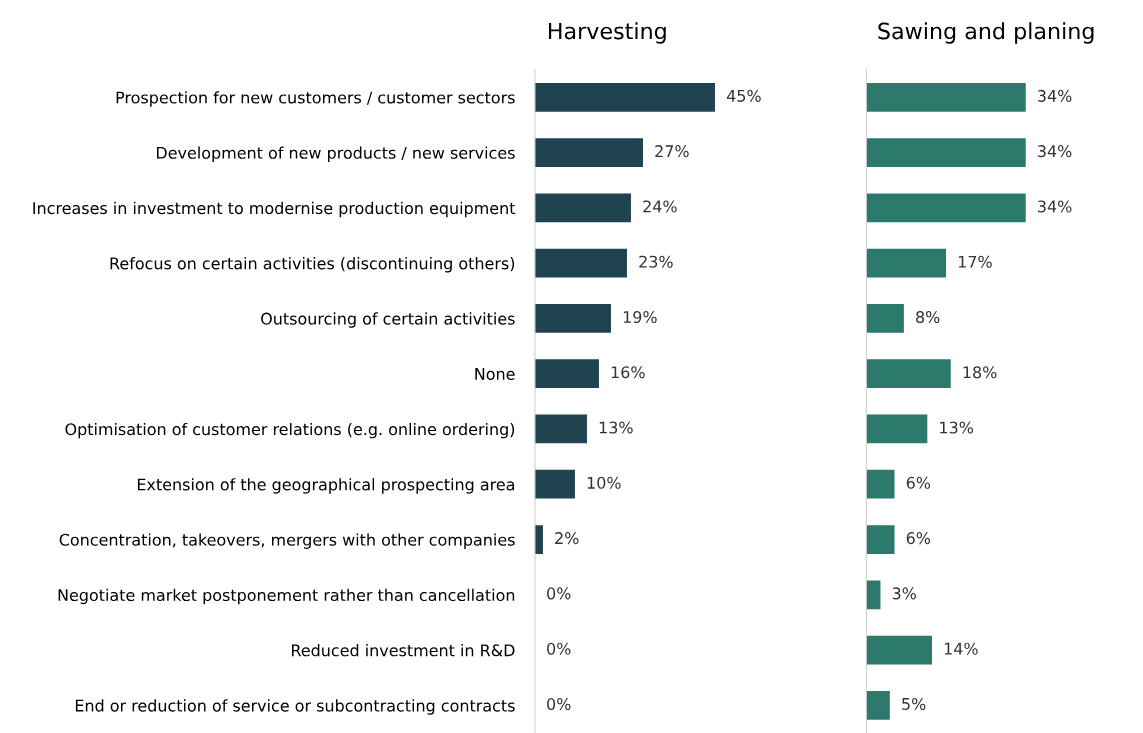  Describe the element at coordinates (567, 538) in the screenshot. I see `data-label: 2%` at that location.